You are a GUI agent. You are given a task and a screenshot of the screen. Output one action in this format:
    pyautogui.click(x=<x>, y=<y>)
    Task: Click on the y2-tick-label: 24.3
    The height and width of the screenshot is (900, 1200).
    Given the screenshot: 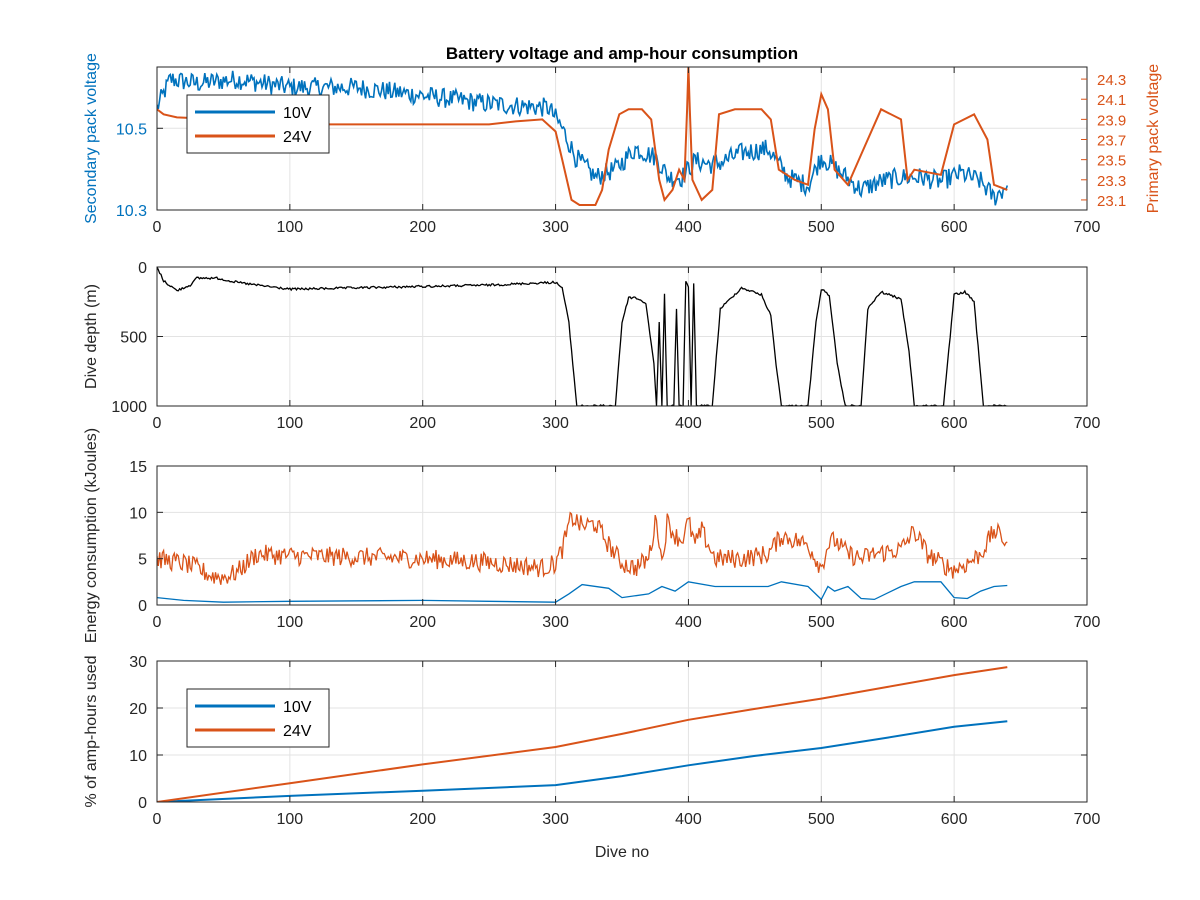 What is the action you would take?
    pyautogui.click(x=1111, y=80)
    